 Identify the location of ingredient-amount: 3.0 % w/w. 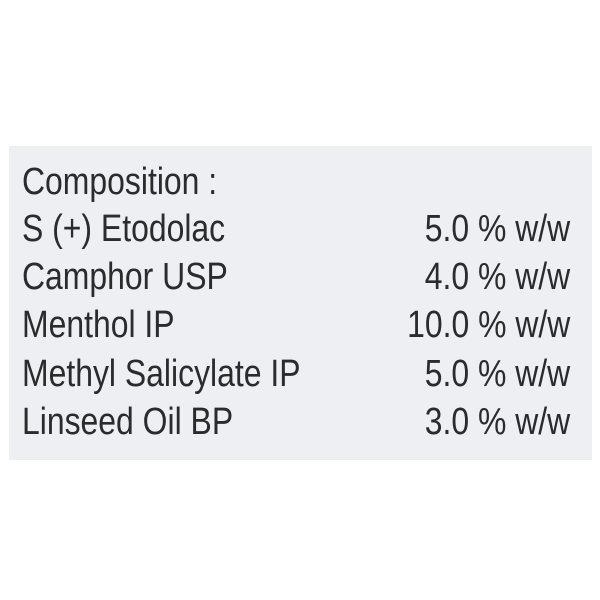
(497, 422).